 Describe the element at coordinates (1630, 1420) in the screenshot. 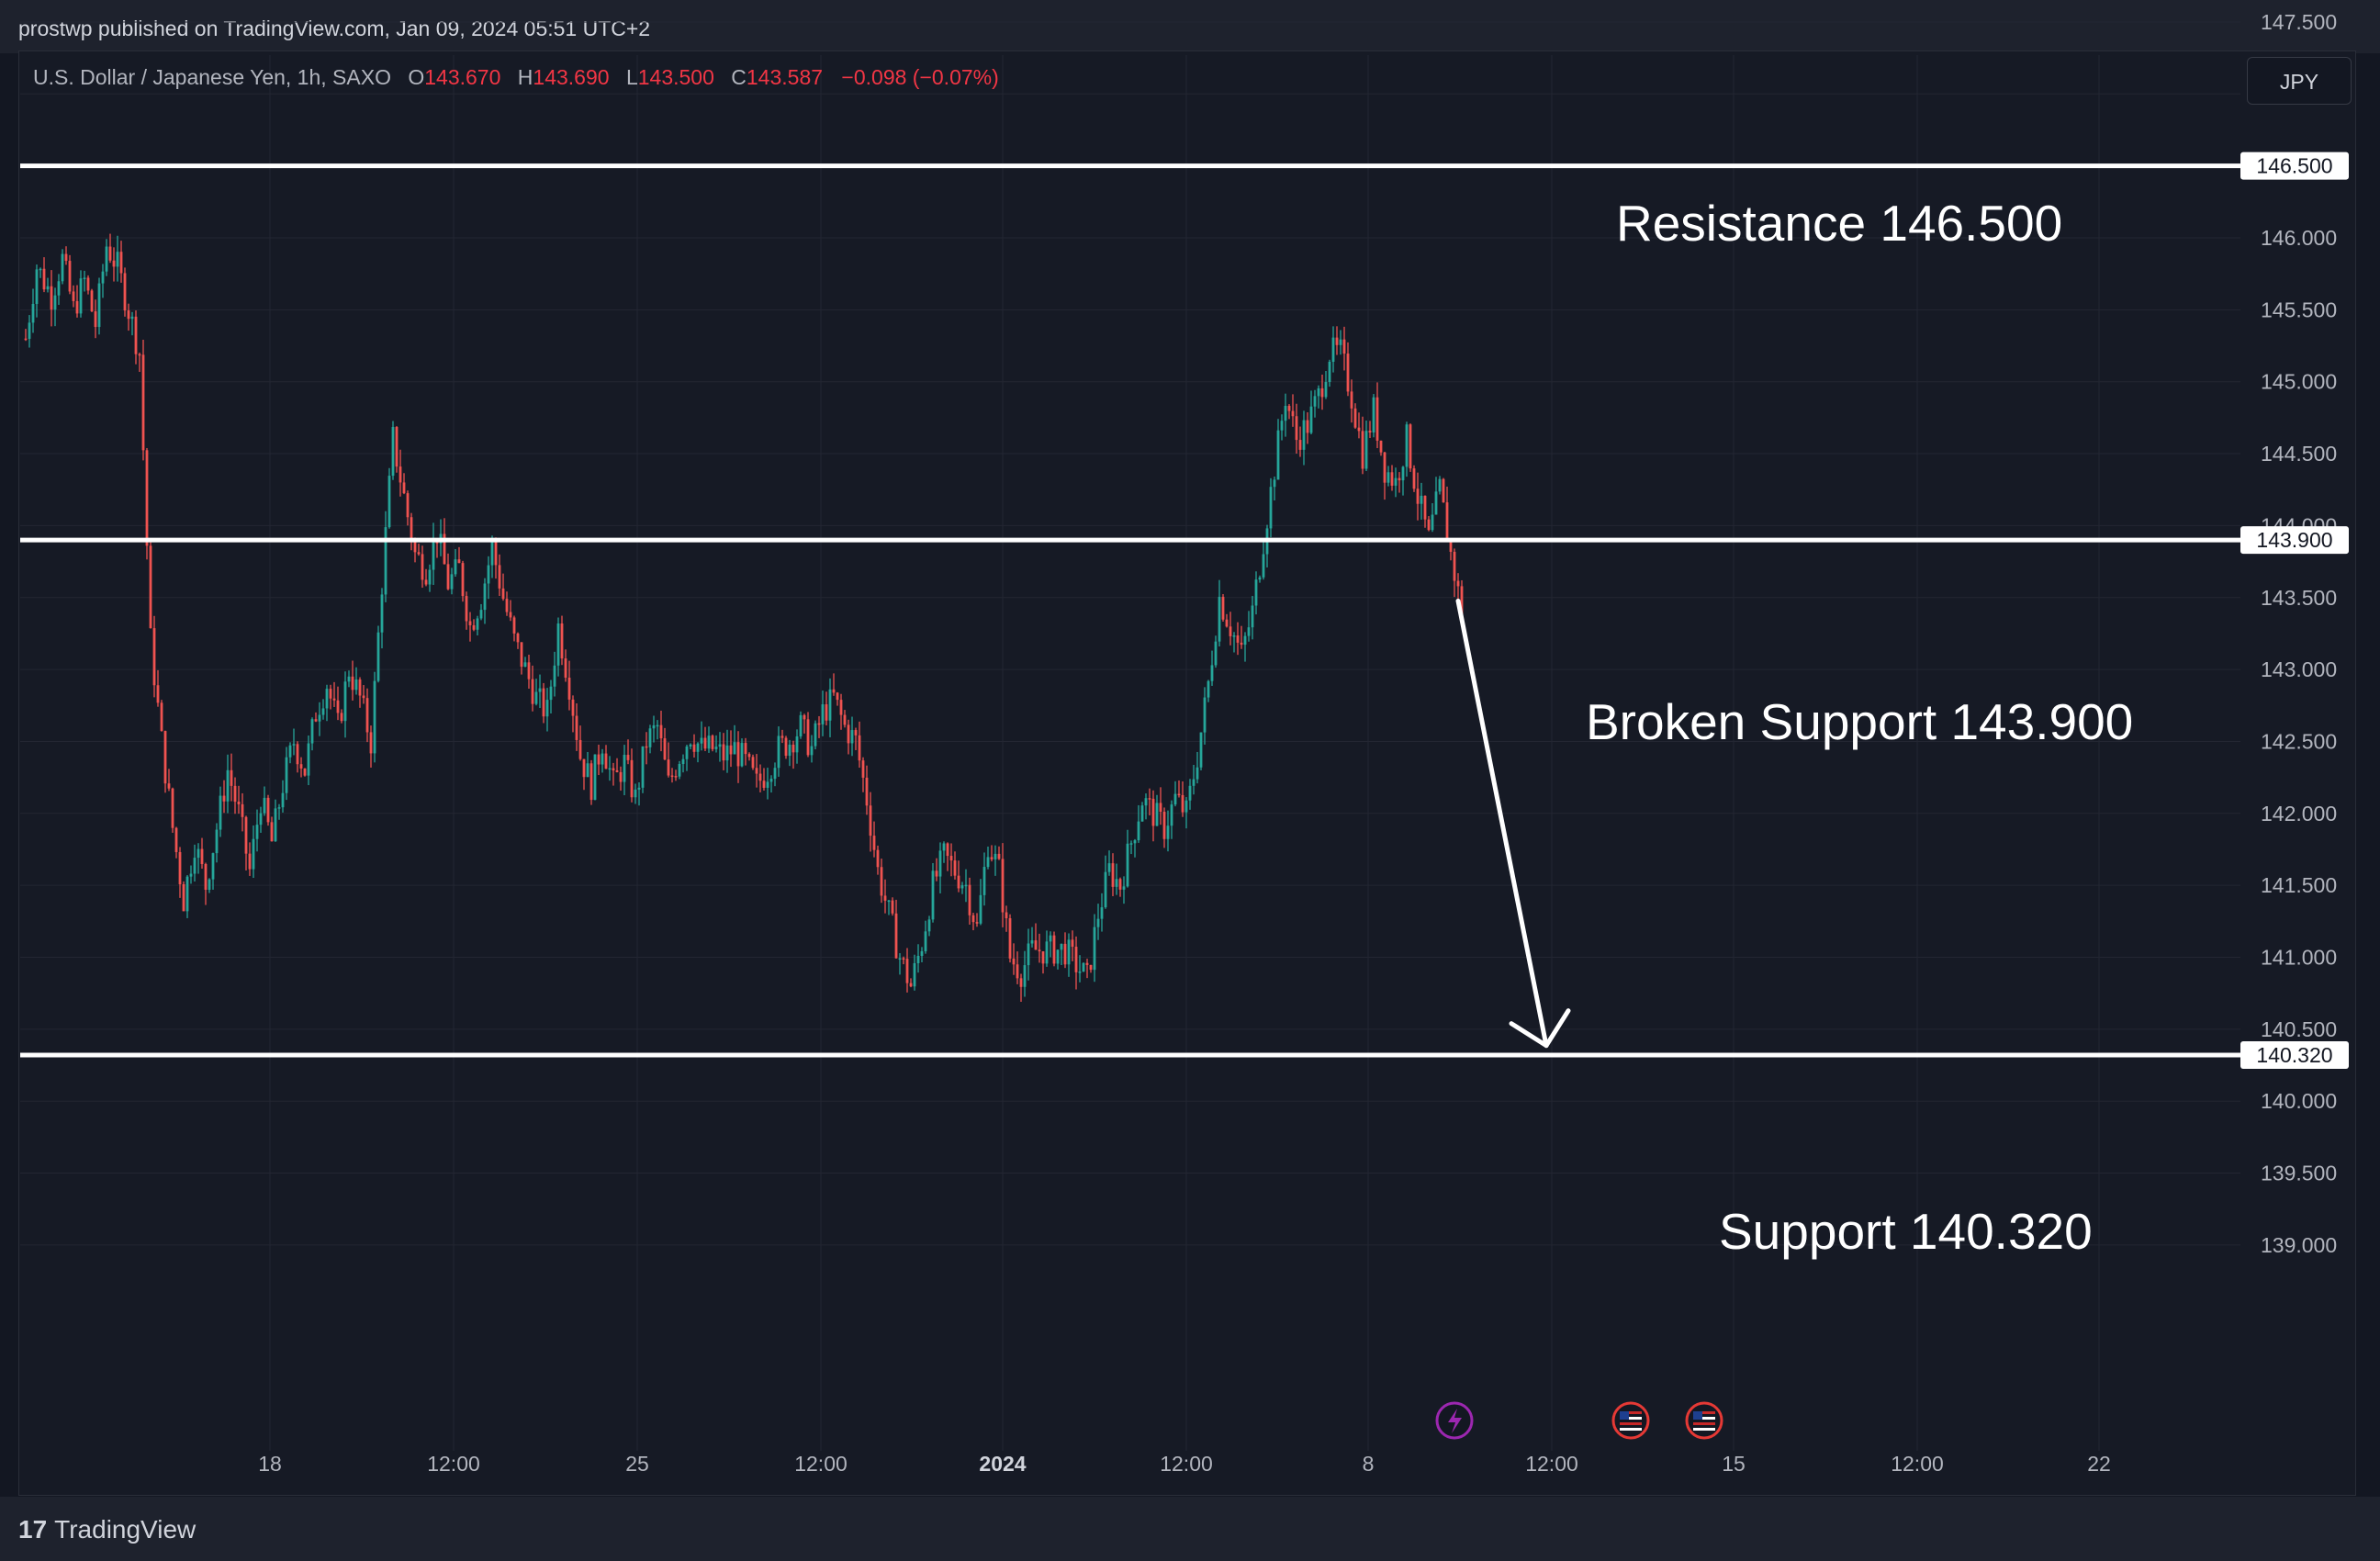

I see `us-flag-icon` at that location.